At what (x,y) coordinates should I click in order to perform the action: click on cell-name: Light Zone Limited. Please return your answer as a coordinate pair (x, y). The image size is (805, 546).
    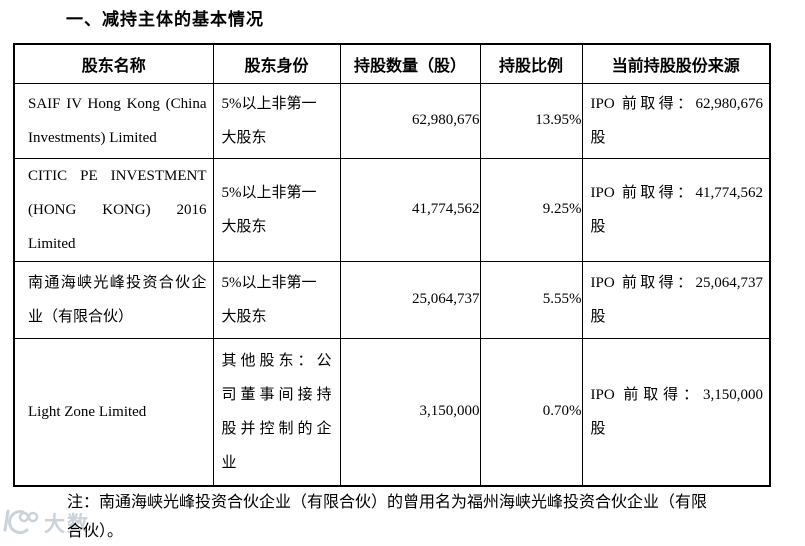
    Looking at the image, I should click on (113, 412).